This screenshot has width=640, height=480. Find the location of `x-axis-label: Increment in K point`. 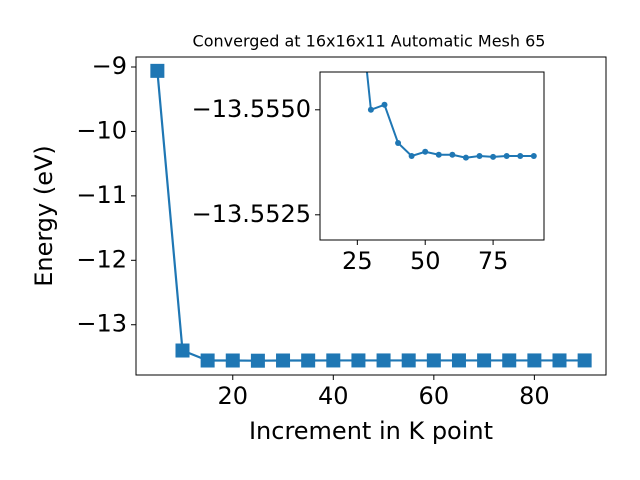

x-axis-label: Increment in K point is located at coordinates (371, 431).